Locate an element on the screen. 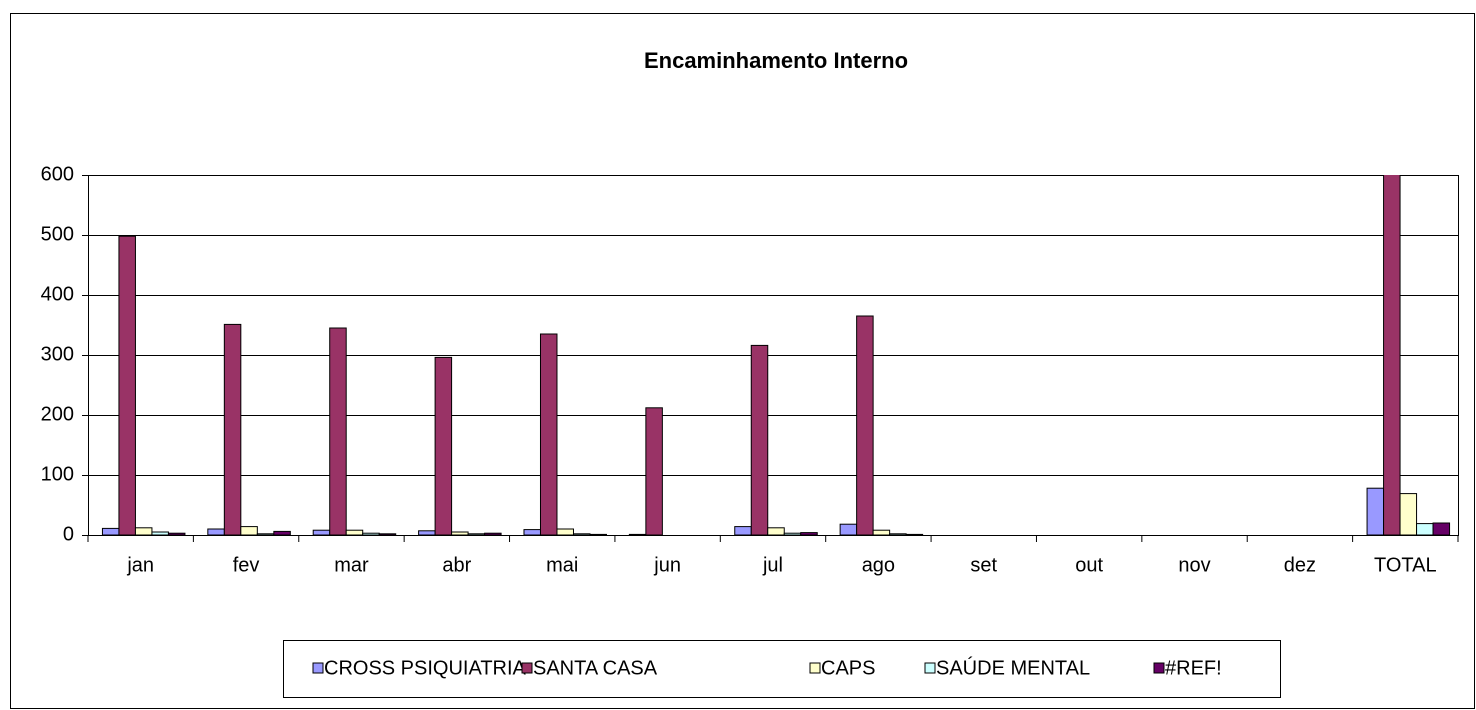 This screenshot has height=710, width=1476. y-tick-label: 400 is located at coordinates (57, 294).